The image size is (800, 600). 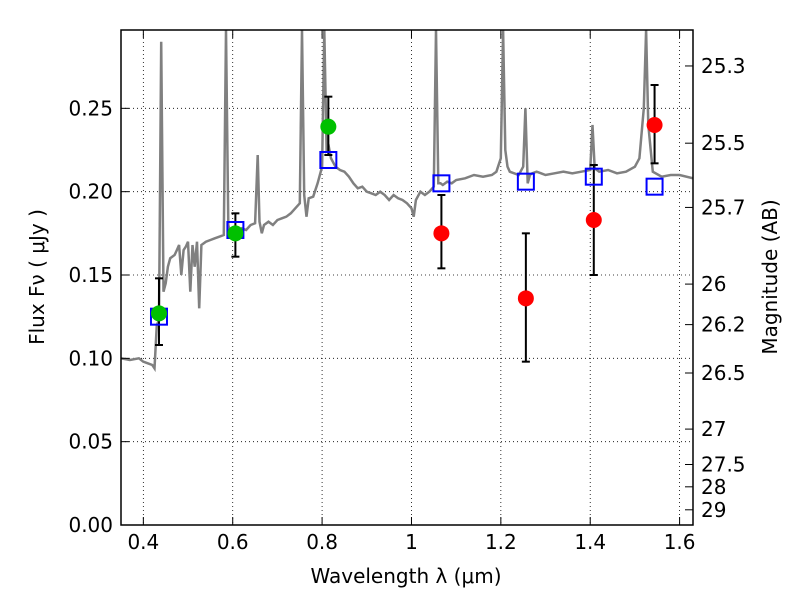 I want to click on y-tick-label: 0.25, so click(x=90, y=108).